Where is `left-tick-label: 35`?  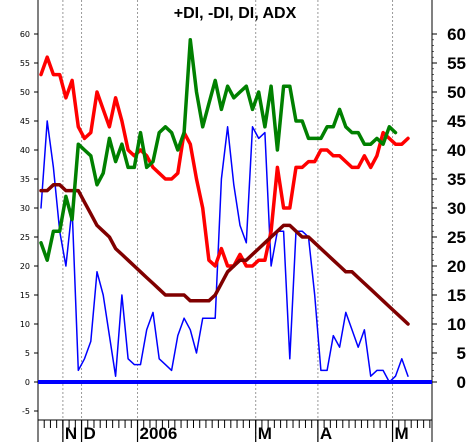
left-tick-label: 35 is located at coordinates (25, 179).